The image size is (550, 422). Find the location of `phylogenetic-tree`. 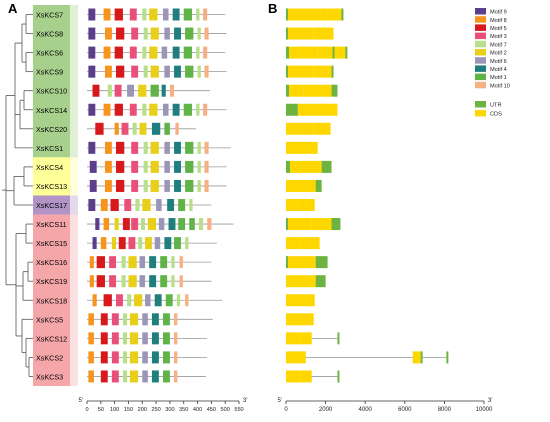

phylogenetic-tree is located at coordinates (17, 195).